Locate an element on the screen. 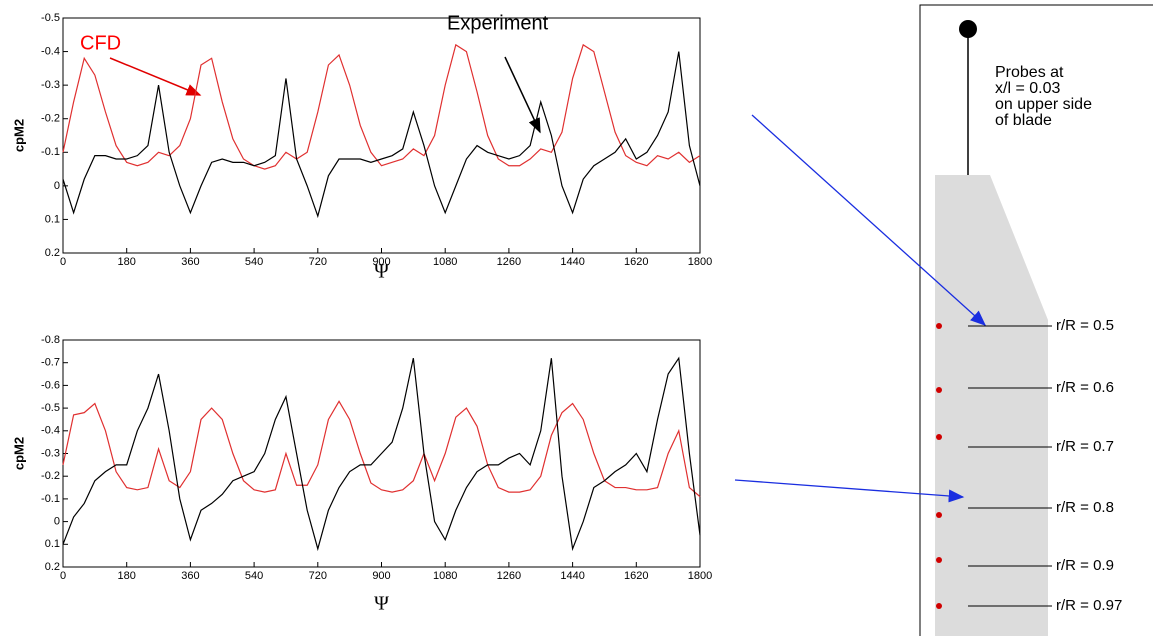 Image resolution: width=1153 pixels, height=636 pixels. blade is located at coordinates (991, 405).